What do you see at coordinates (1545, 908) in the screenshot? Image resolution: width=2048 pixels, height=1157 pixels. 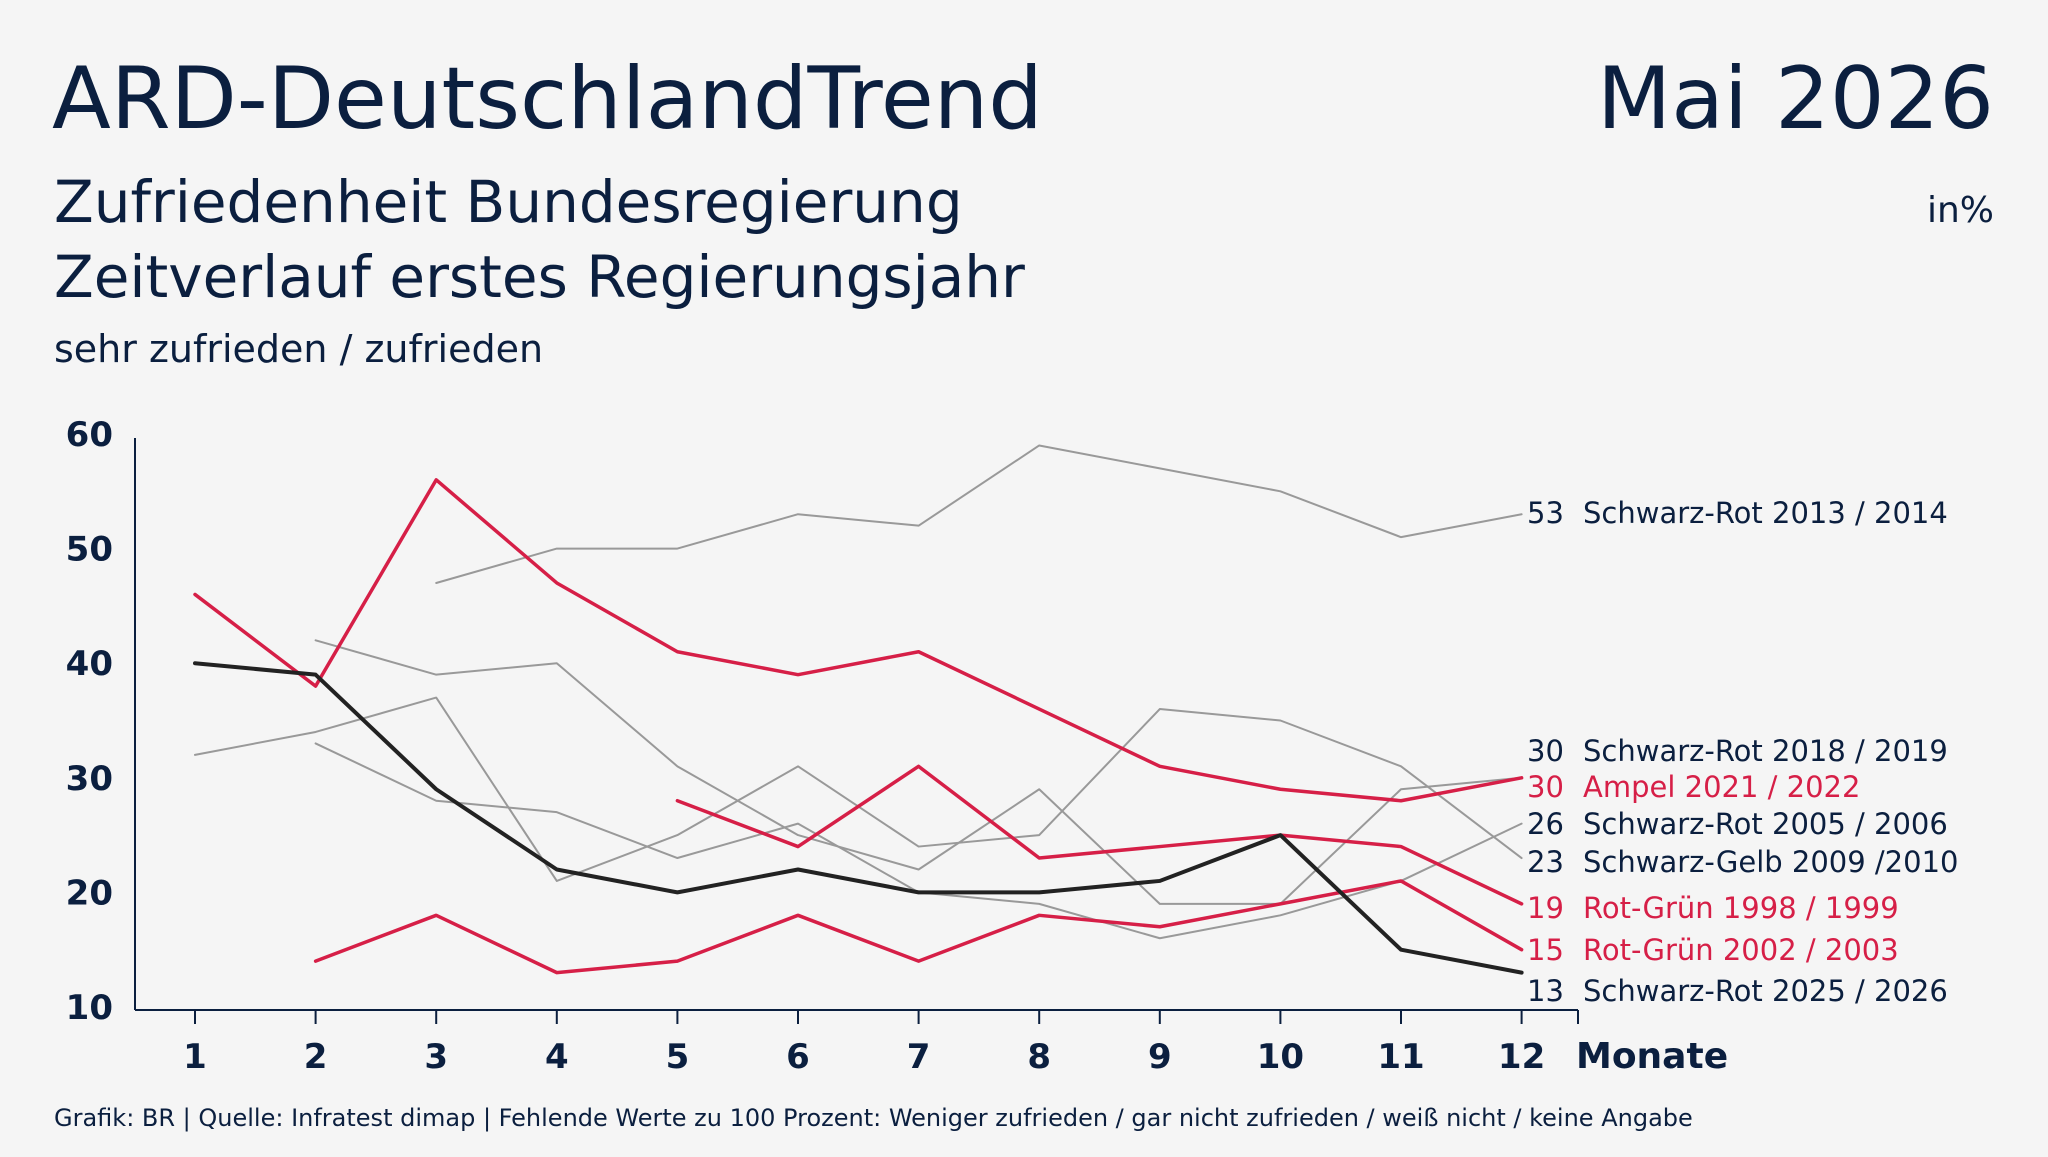 I see `series-end-value: 19` at bounding box center [1545, 908].